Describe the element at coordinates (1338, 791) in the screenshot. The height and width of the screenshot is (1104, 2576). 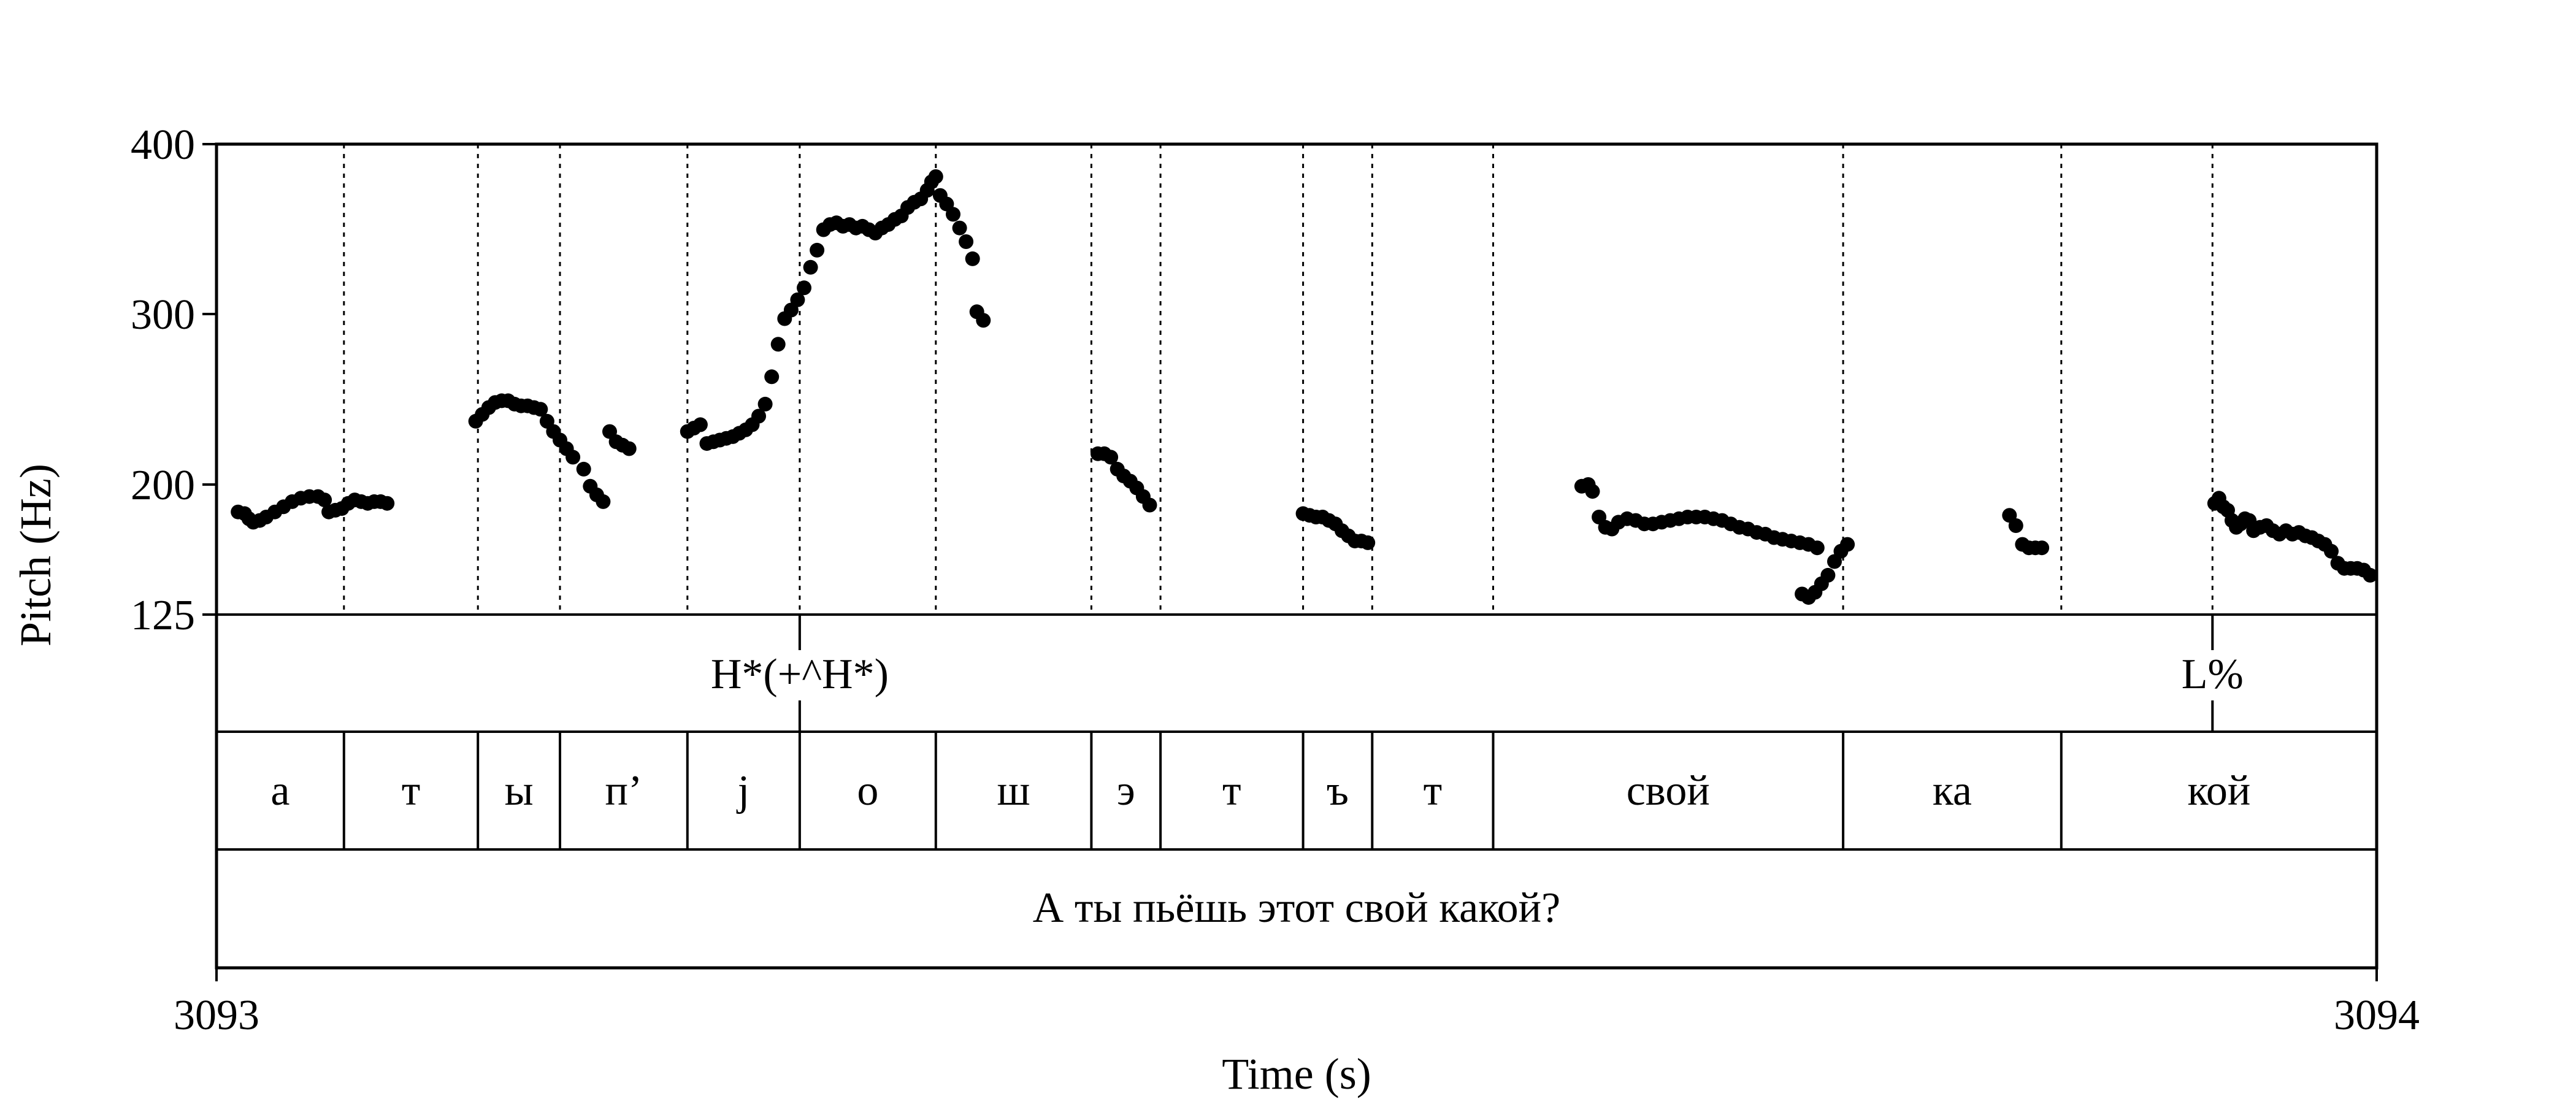
I see `segment-label-9: ъ` at that location.